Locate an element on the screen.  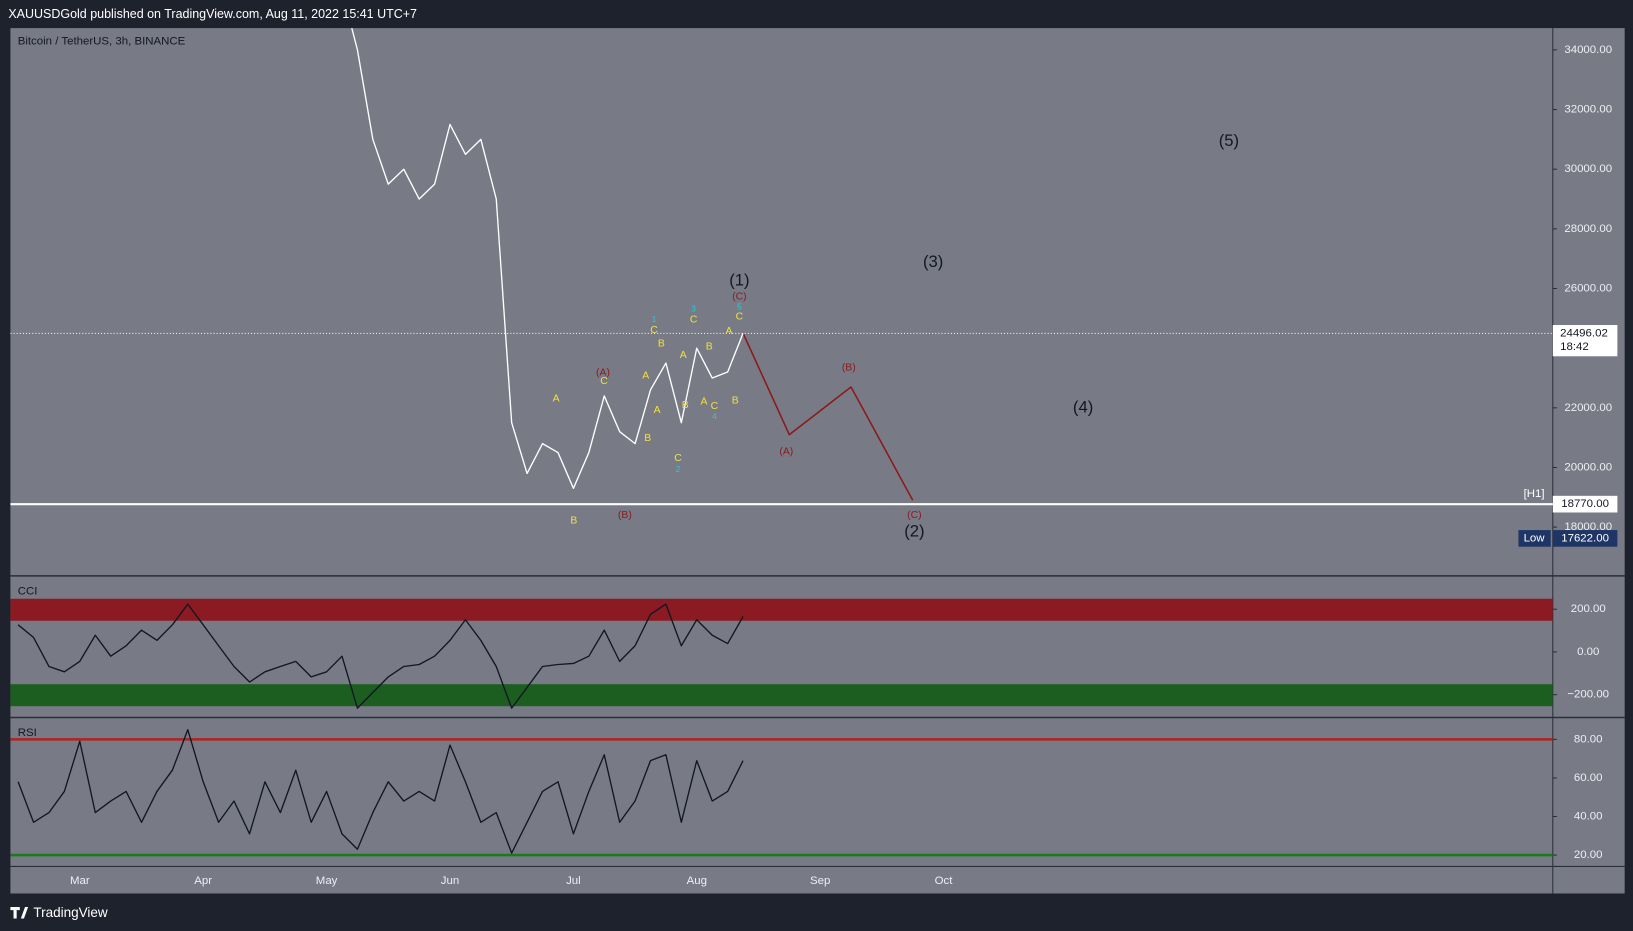
y-tick-label: 40.00 is located at coordinates (1588, 817).